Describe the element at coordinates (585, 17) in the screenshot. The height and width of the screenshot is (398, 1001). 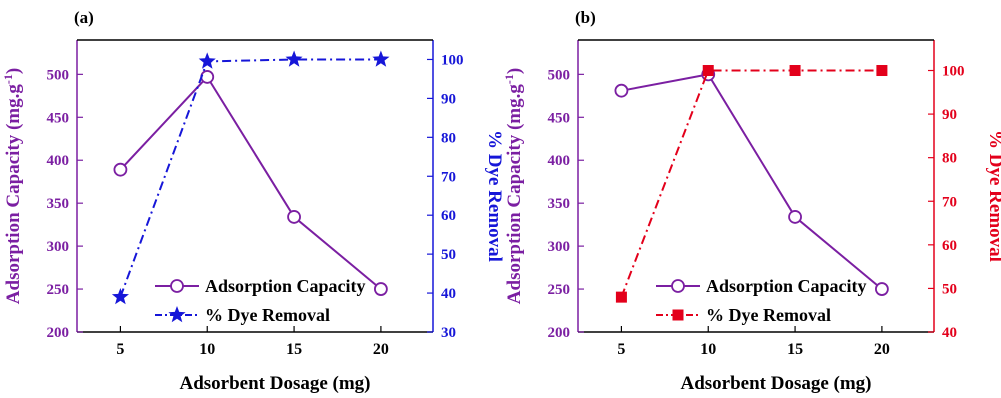
I see `panel-label: (b)` at that location.